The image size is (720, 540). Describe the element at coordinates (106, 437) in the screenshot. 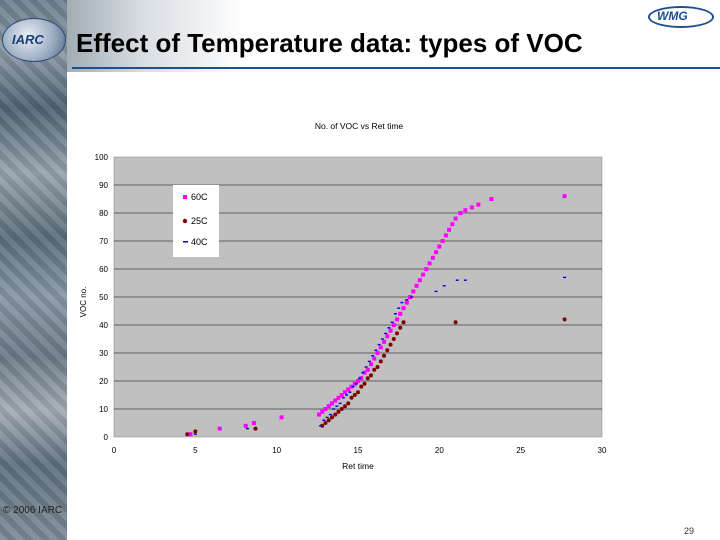

I see `y-tick-label: 0` at that location.